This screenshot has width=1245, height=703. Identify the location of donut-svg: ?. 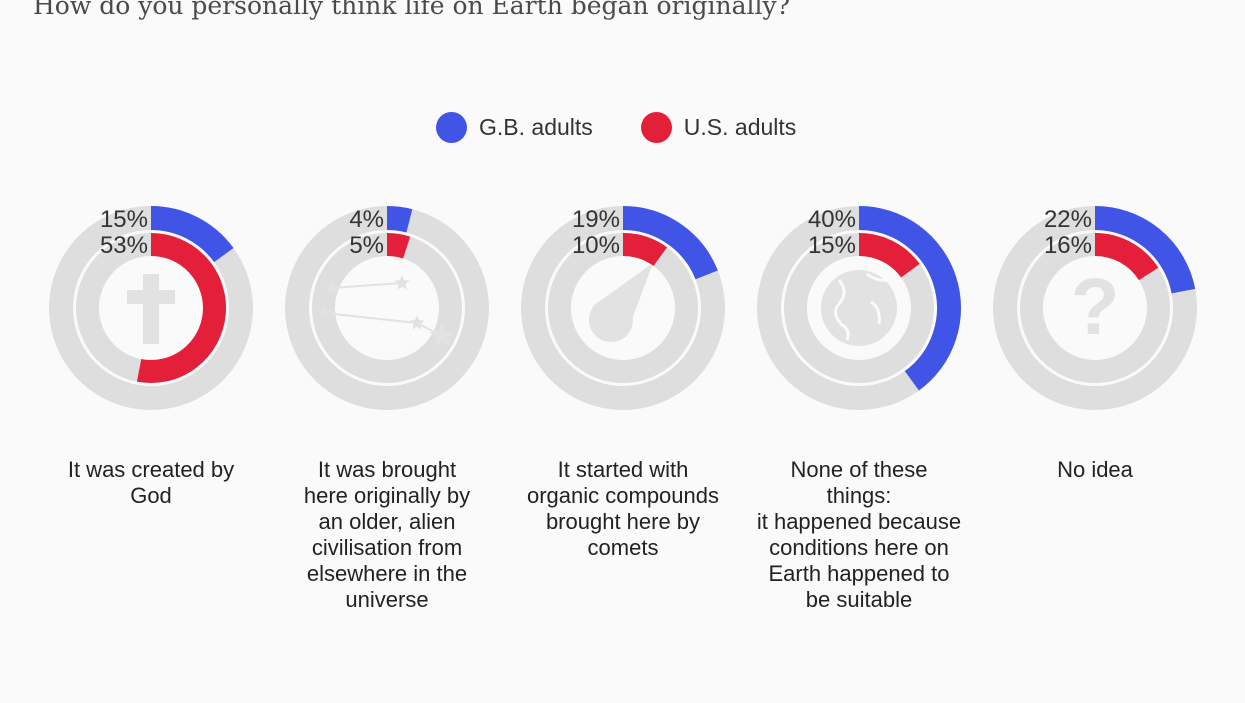
(1095, 308).